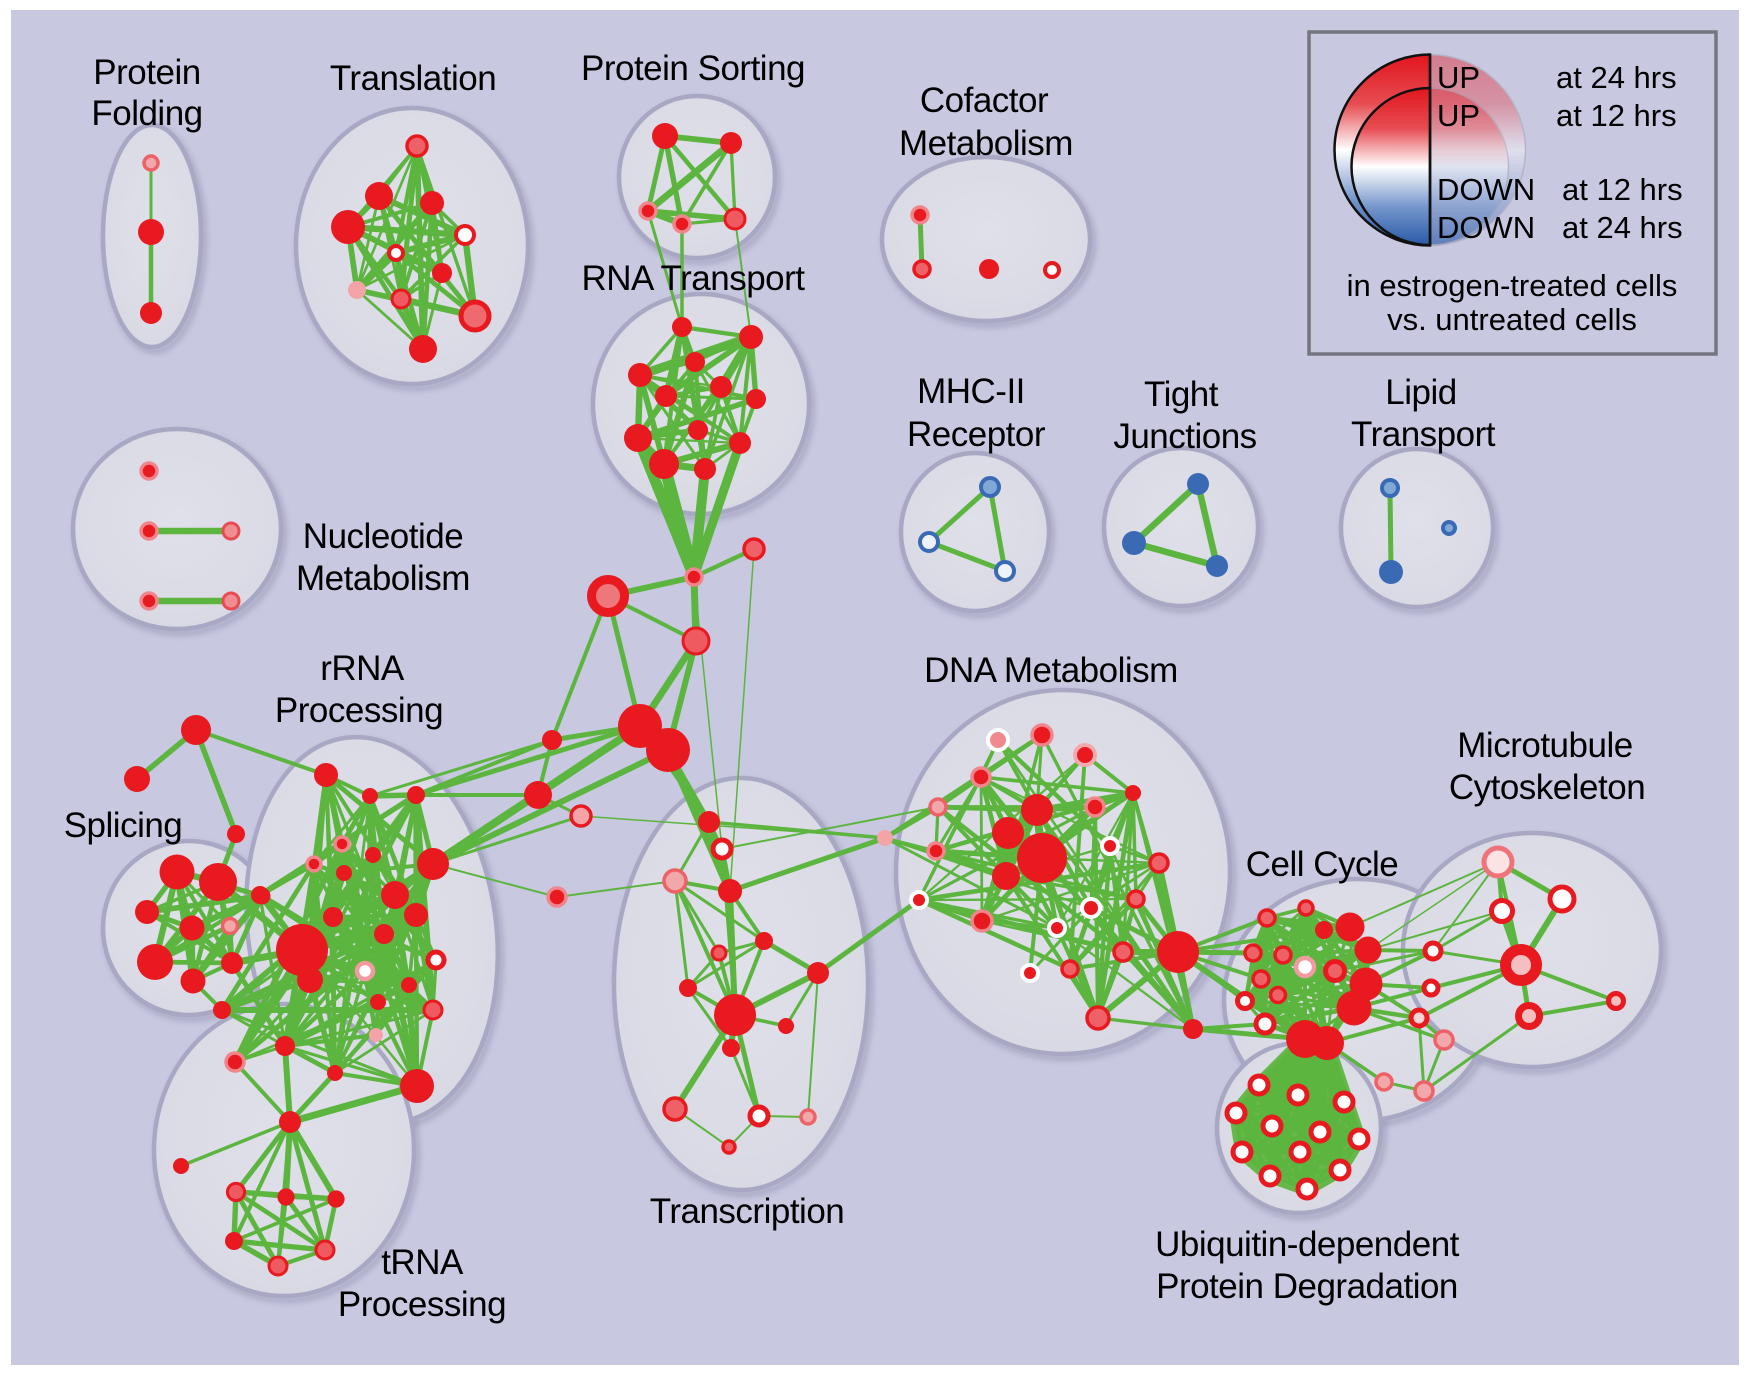  I want to click on svg-text: vs. untreated cells, so click(1512, 319).